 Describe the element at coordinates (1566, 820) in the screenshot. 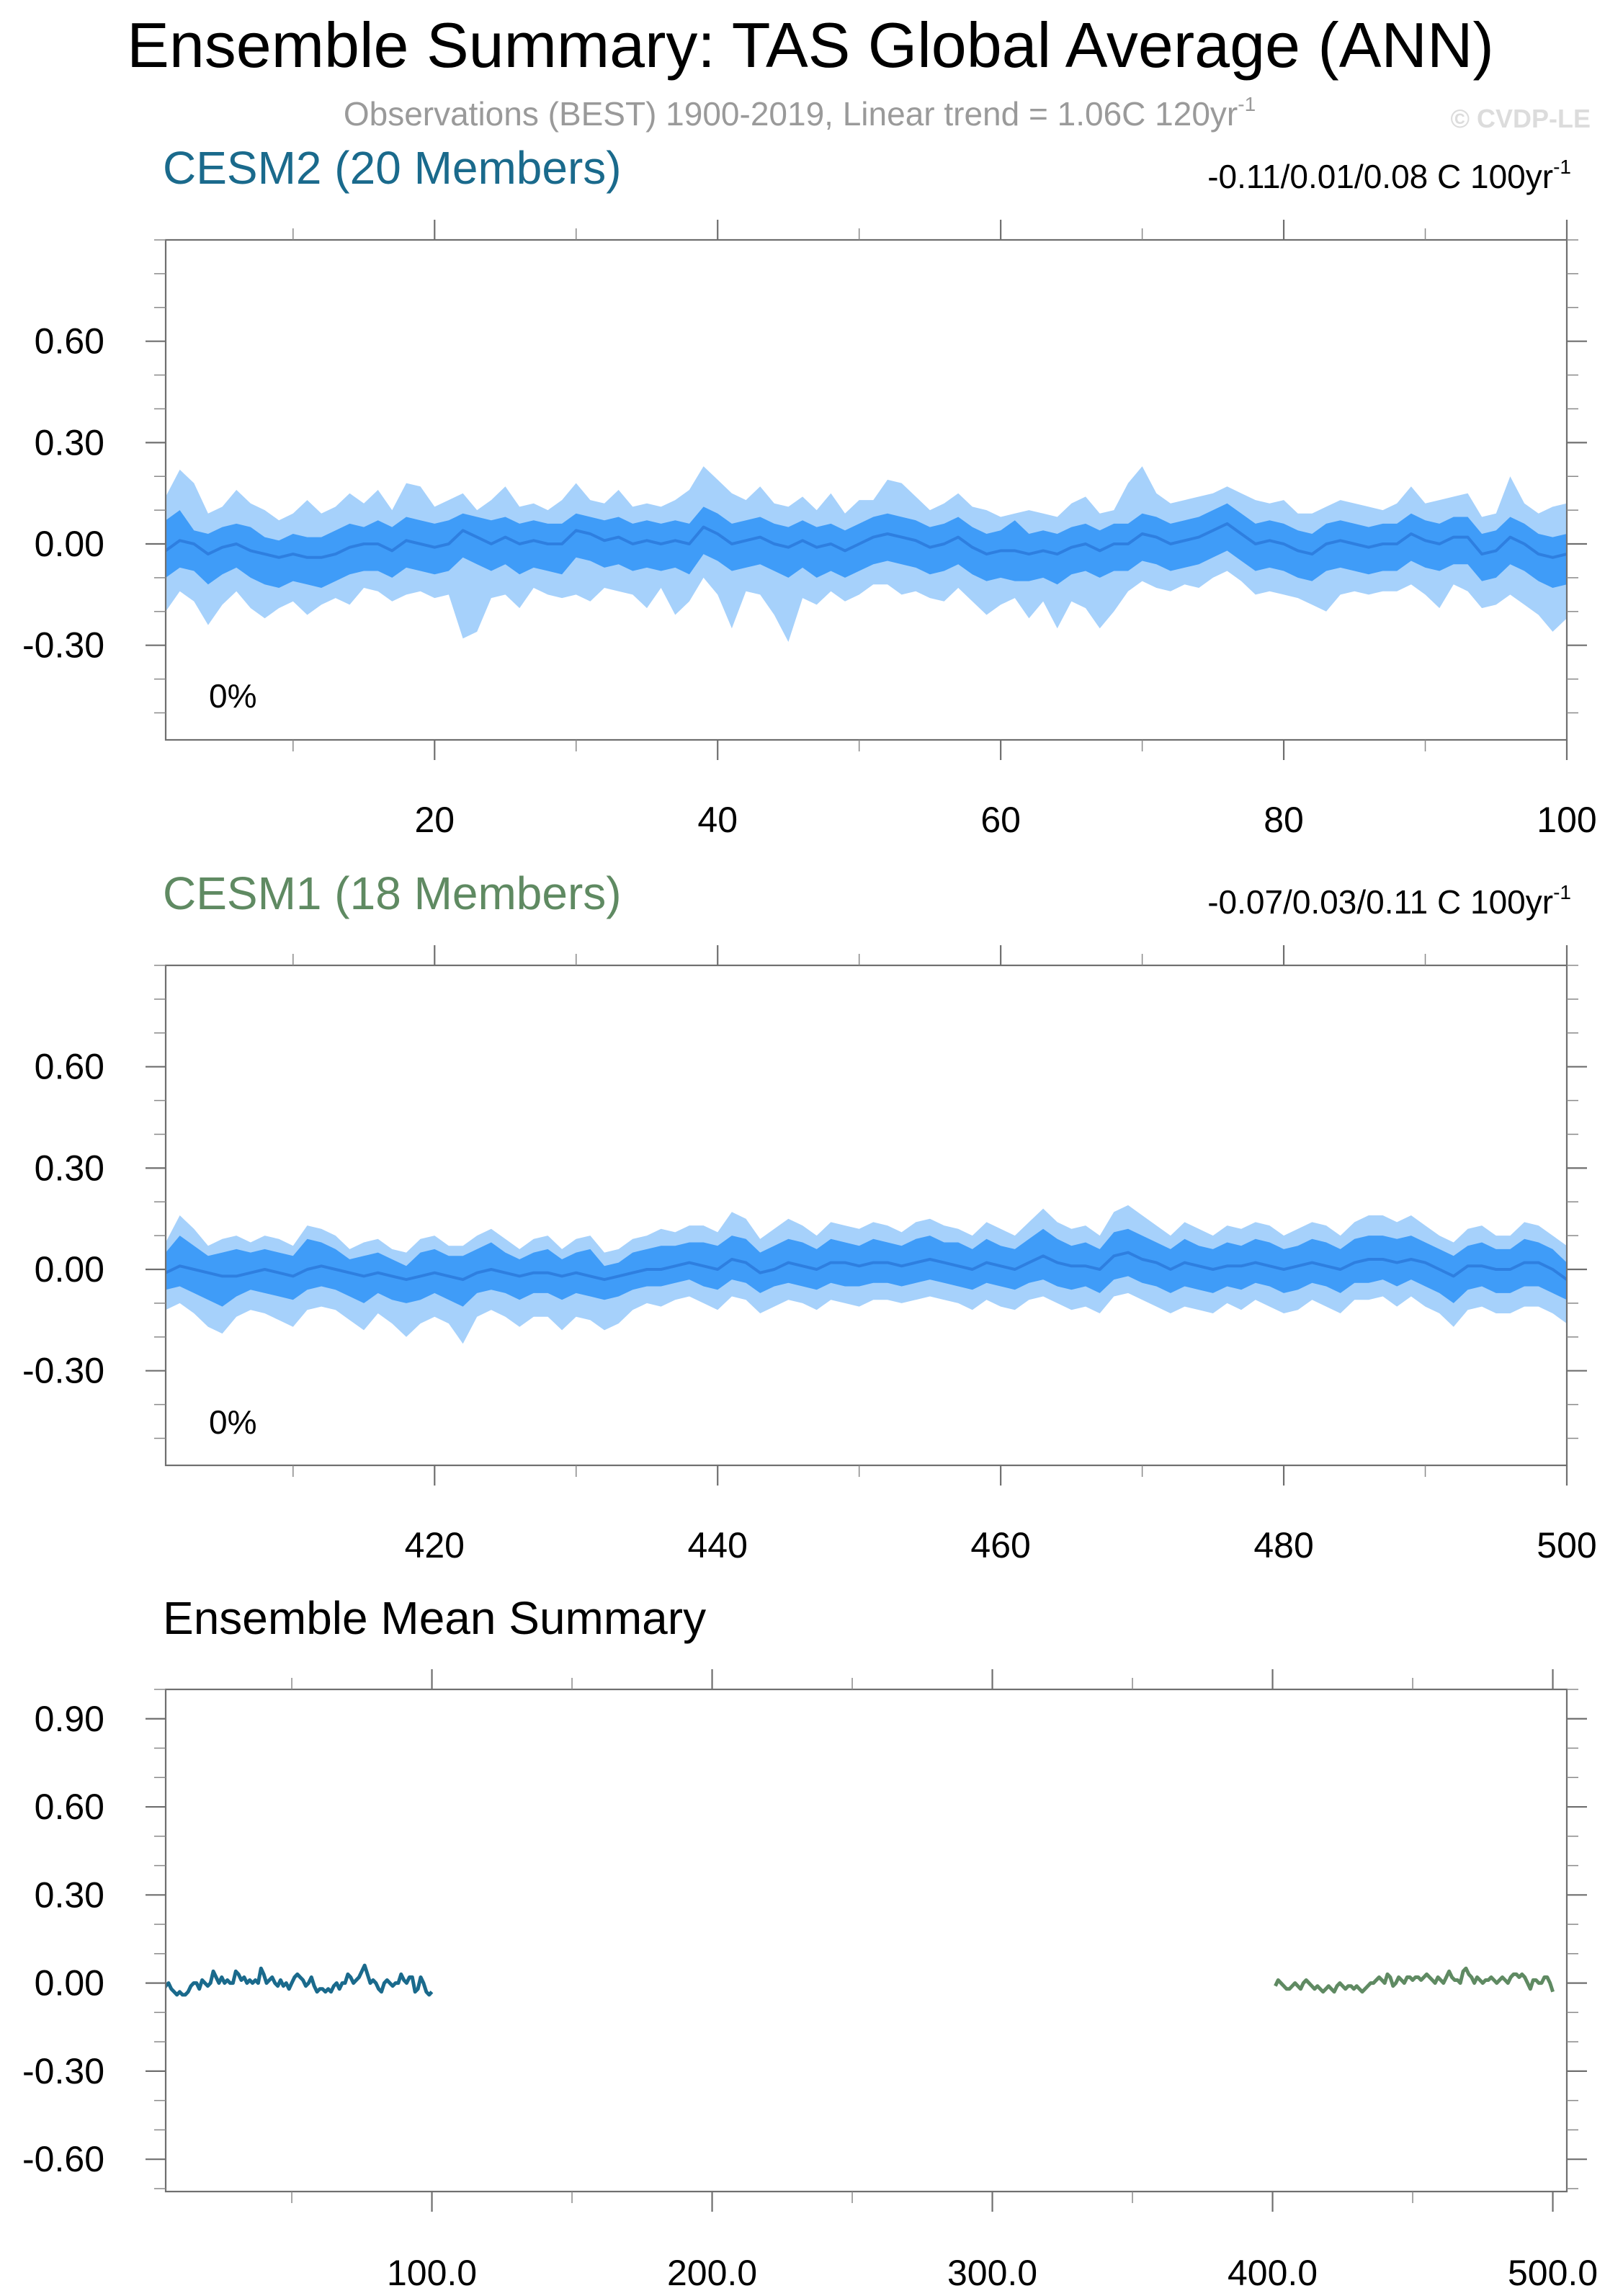

I see `x-tick-label: 100` at that location.